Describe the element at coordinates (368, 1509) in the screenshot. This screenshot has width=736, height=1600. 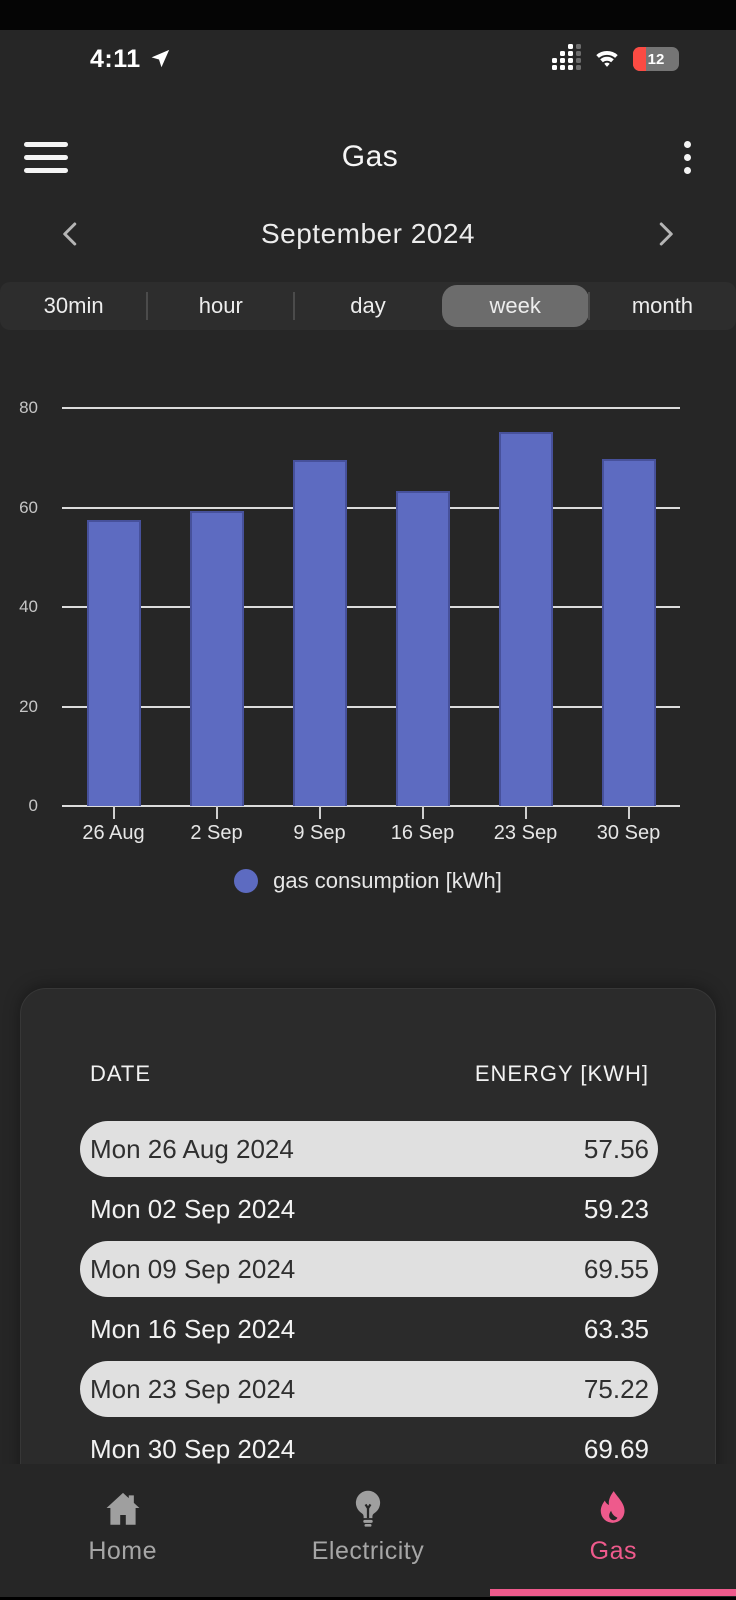
I see `lightbulb-icon` at that location.